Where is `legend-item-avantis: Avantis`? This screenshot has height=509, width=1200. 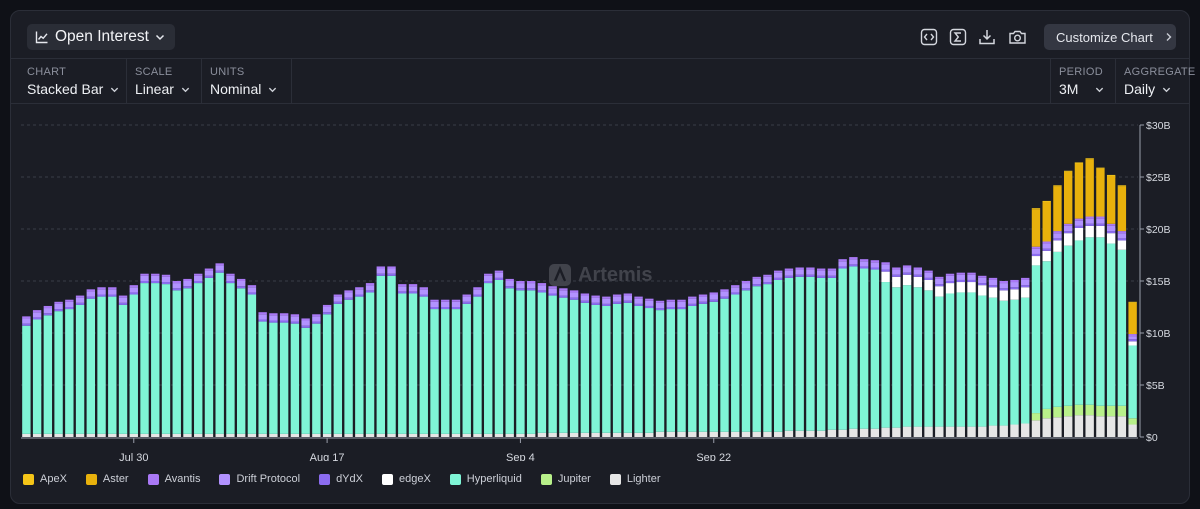 legend-item-avantis: Avantis is located at coordinates (173, 479).